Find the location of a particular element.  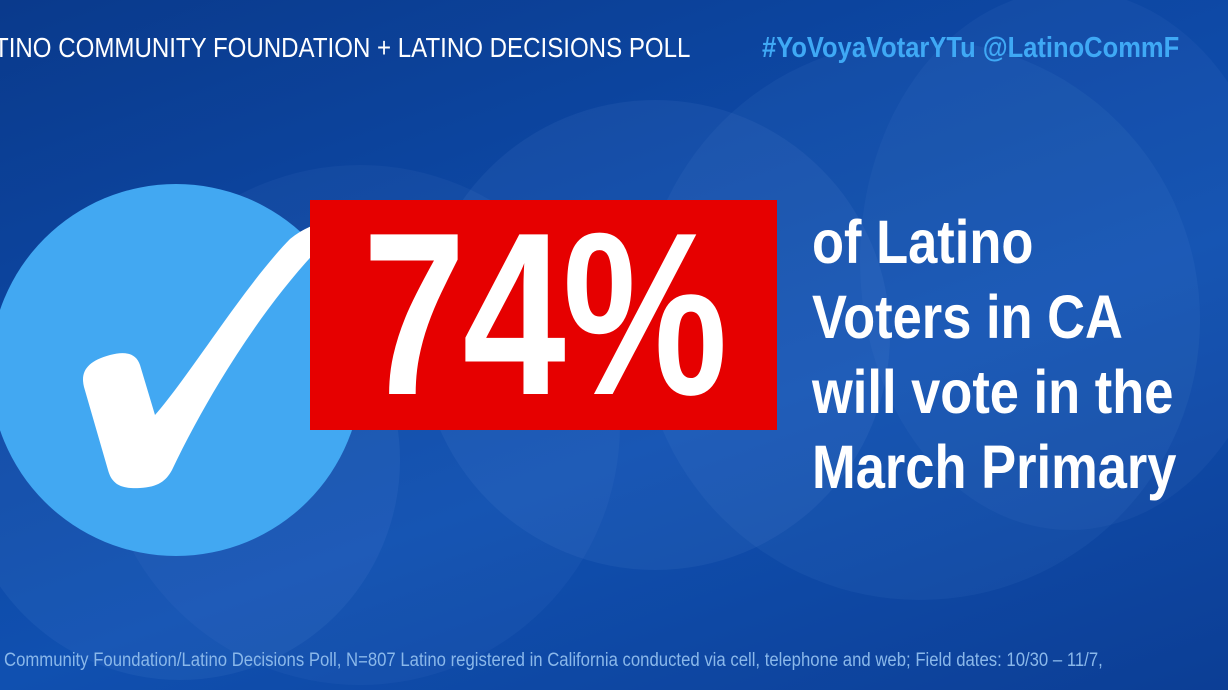

stat-highlight-box: 74% is located at coordinates (543, 314).